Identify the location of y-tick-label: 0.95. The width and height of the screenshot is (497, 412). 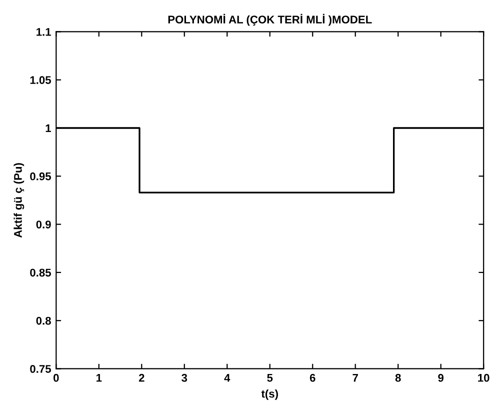
(40, 176).